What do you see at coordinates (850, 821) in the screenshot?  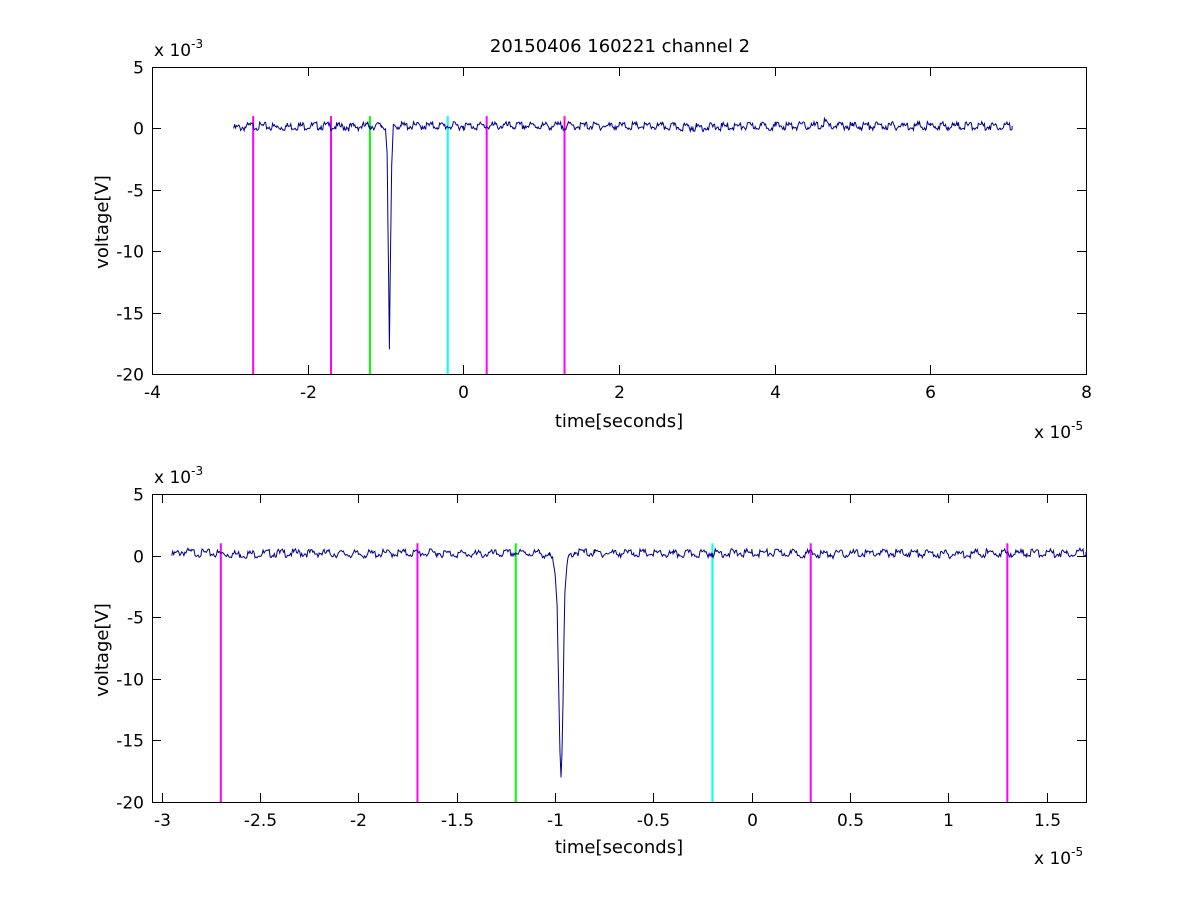 I see `x-tick-label: 0.5` at bounding box center [850, 821].